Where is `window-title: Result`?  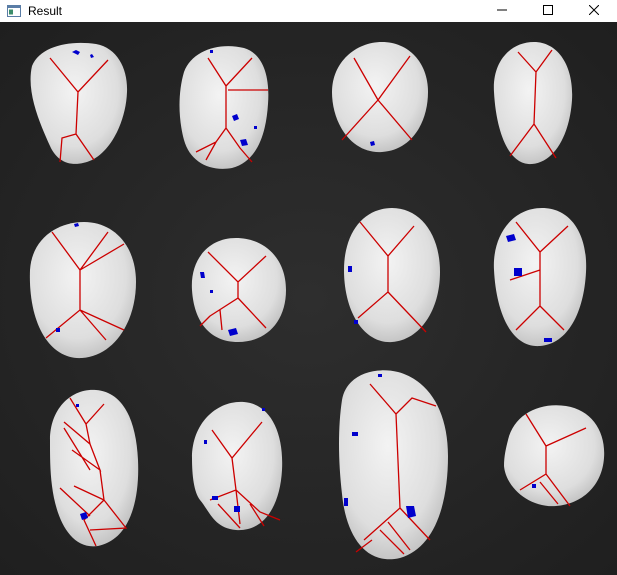 window-title: Result is located at coordinates (45, 11).